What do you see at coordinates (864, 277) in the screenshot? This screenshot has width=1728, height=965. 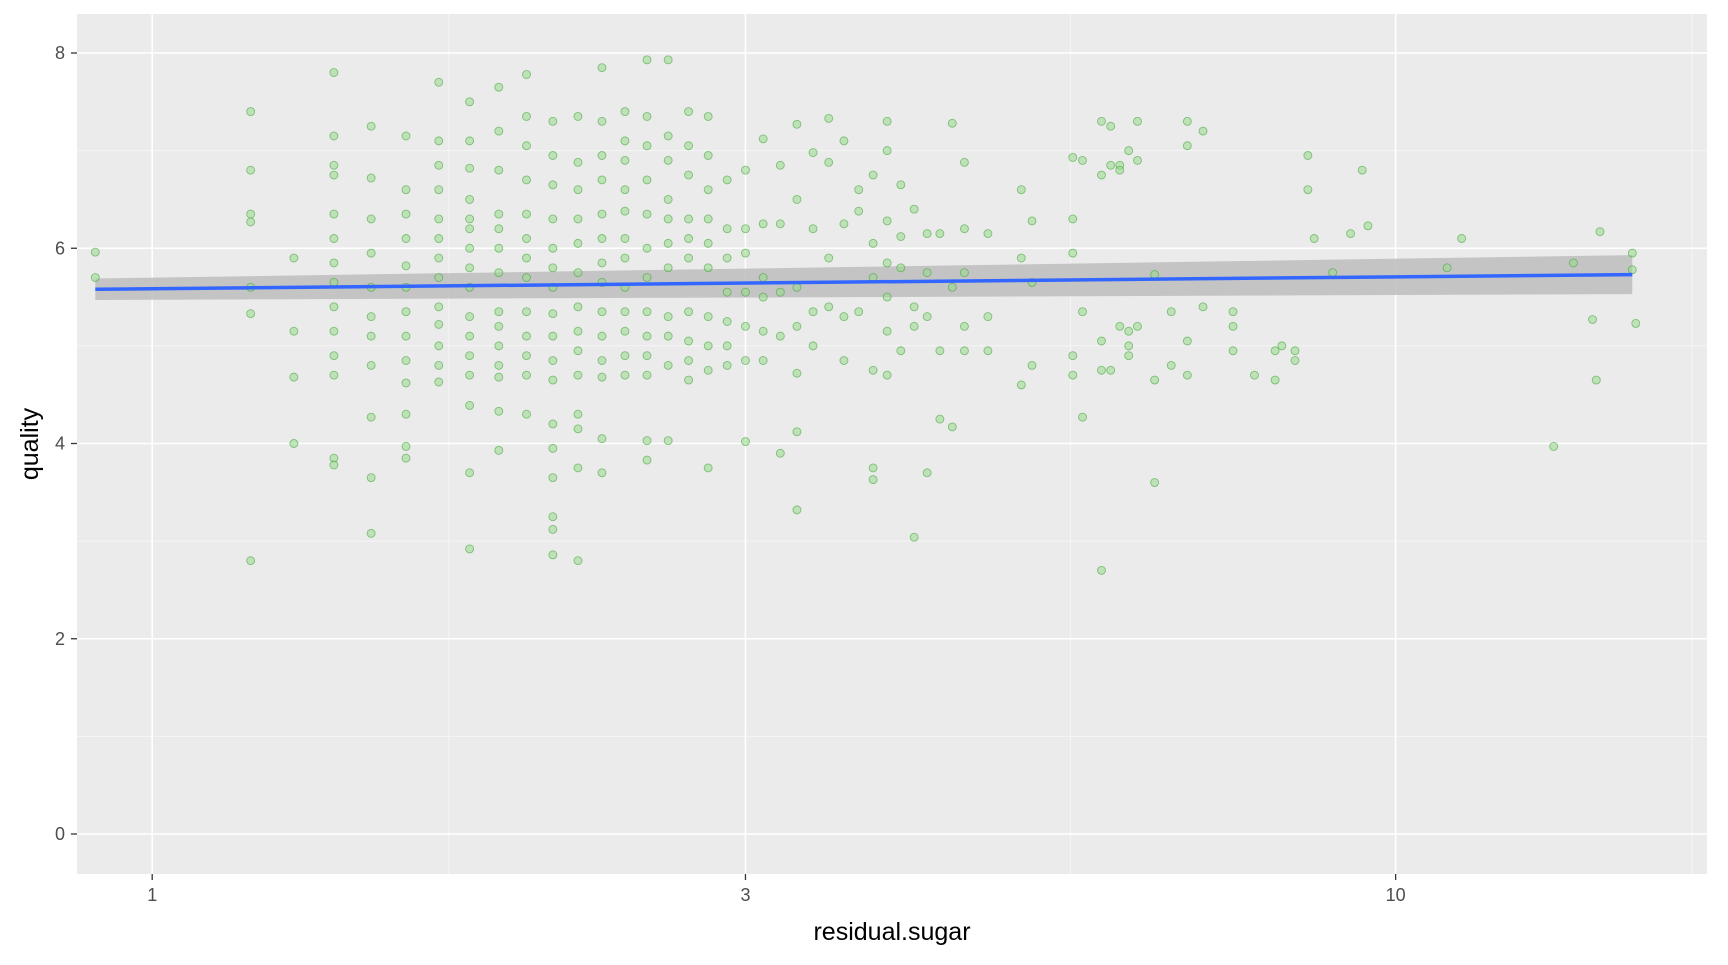 I see `confidence-band` at bounding box center [864, 277].